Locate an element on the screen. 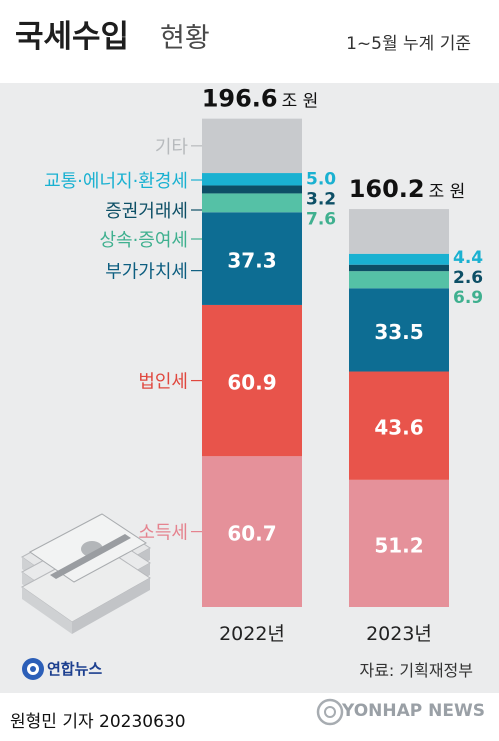  legend-label-2: 증권거래세 is located at coordinates (146, 211).